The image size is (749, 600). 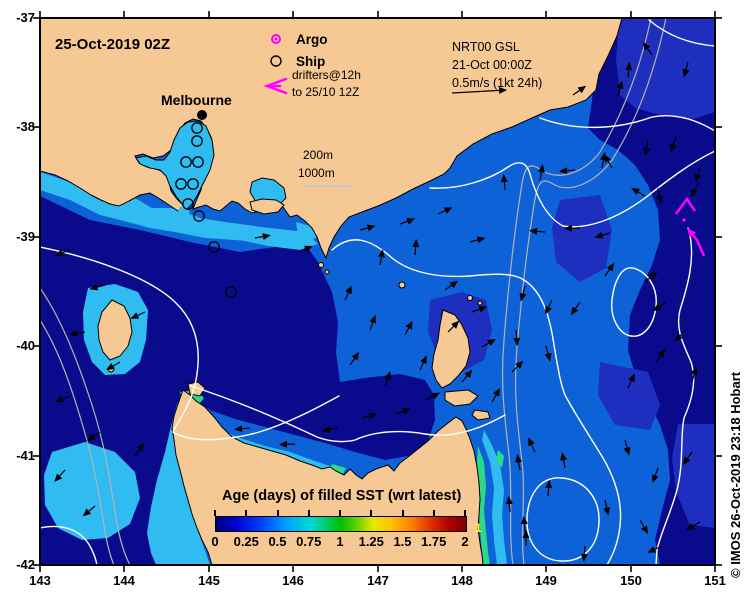 I want to click on y-tick-label: -39, so click(x=25, y=236).